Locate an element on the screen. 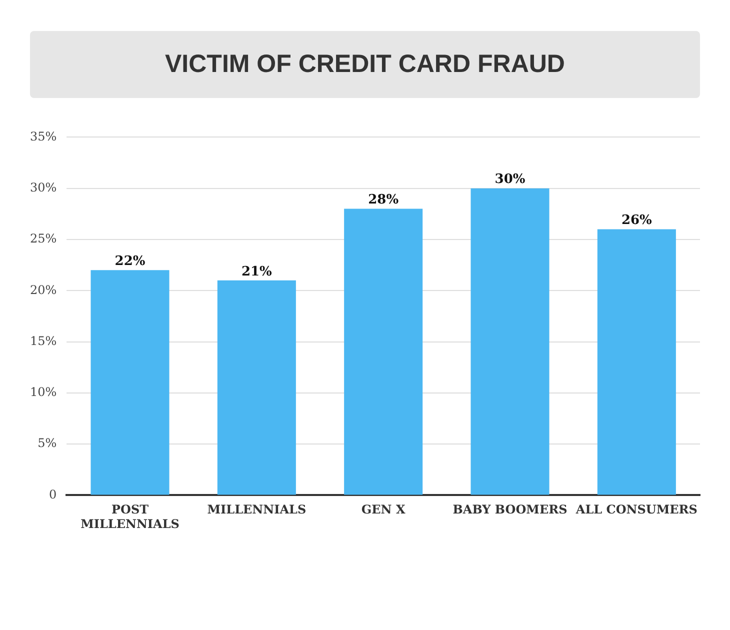 This screenshot has width=730, height=630. x-tick-label: POST MILLENNIALS is located at coordinates (130, 516).